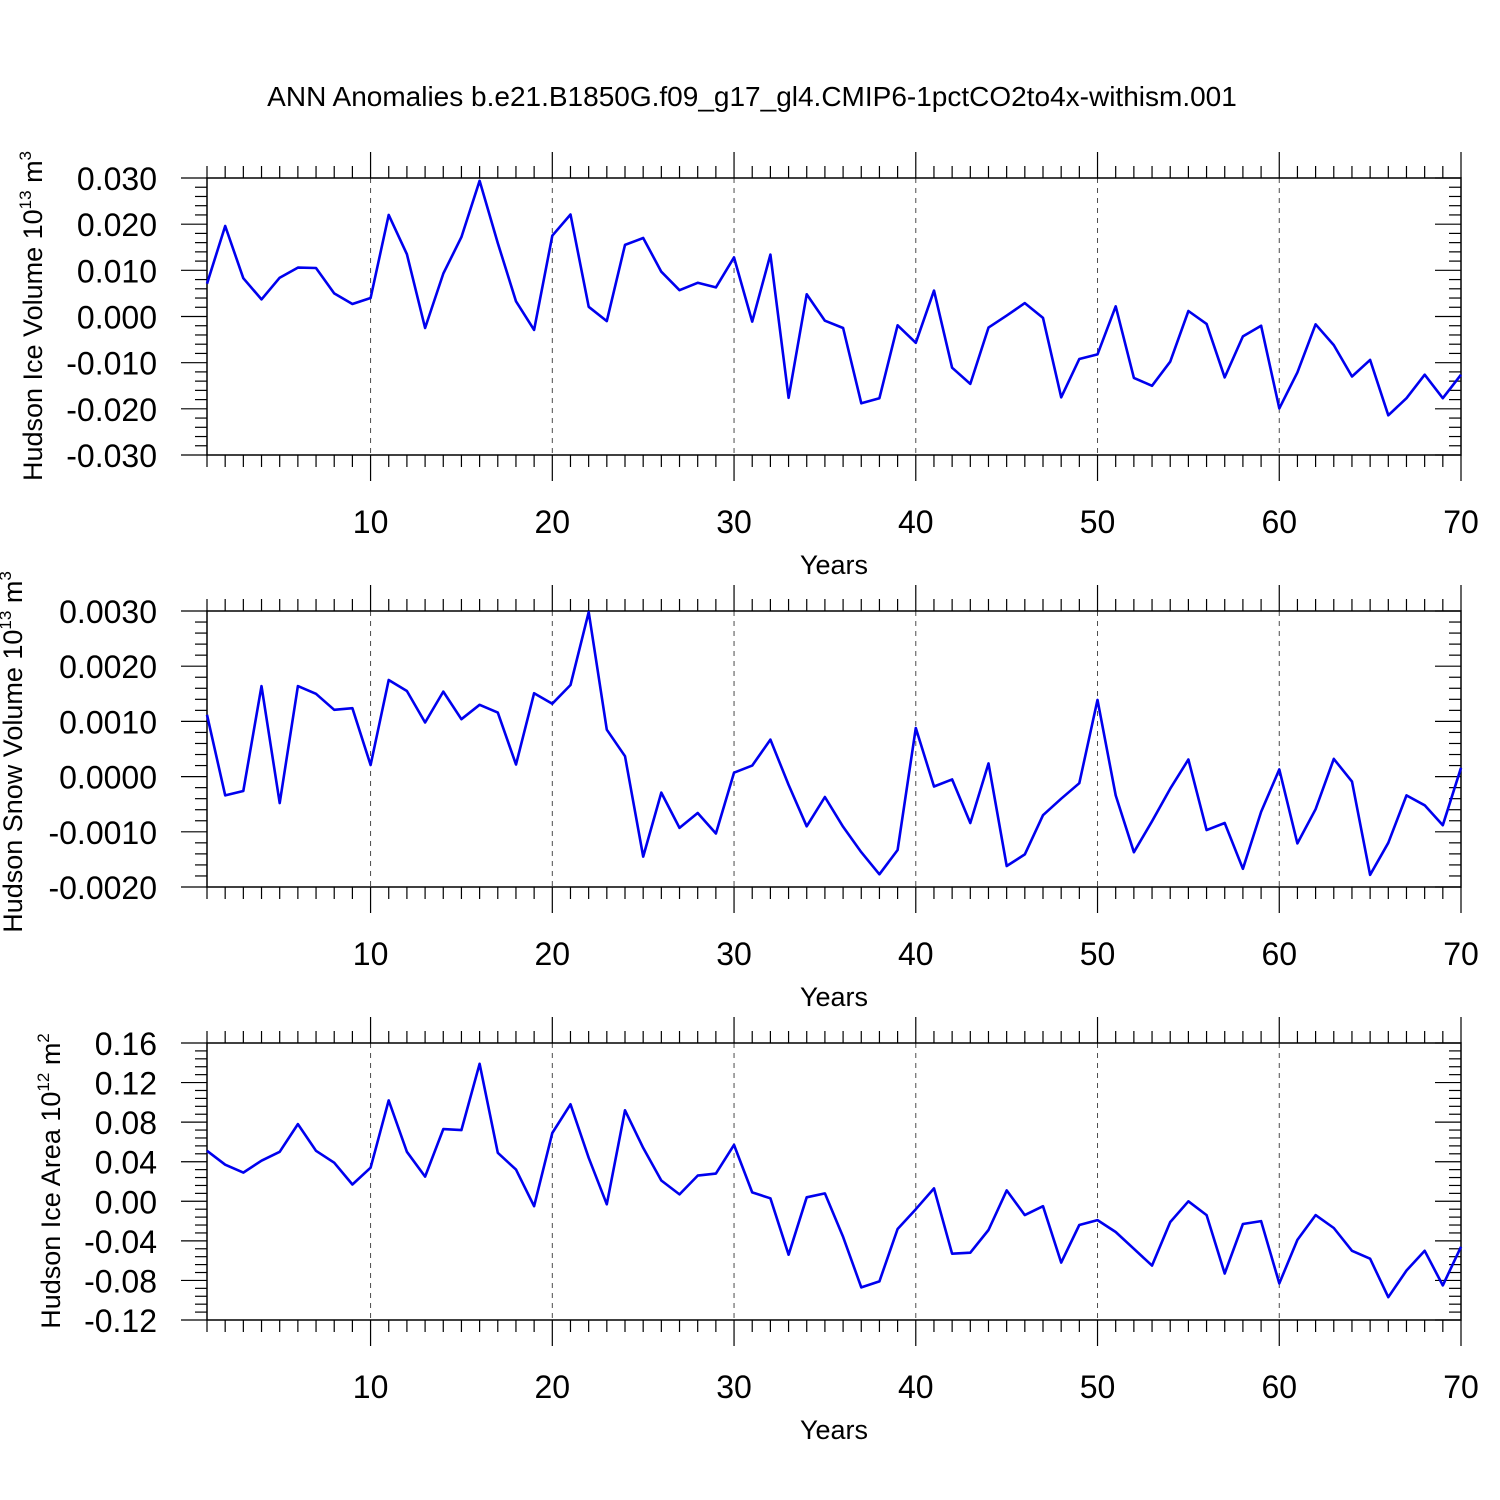 The height and width of the screenshot is (1500, 1500). I want to click on y-tick-label: 0.12, so click(126, 1084).